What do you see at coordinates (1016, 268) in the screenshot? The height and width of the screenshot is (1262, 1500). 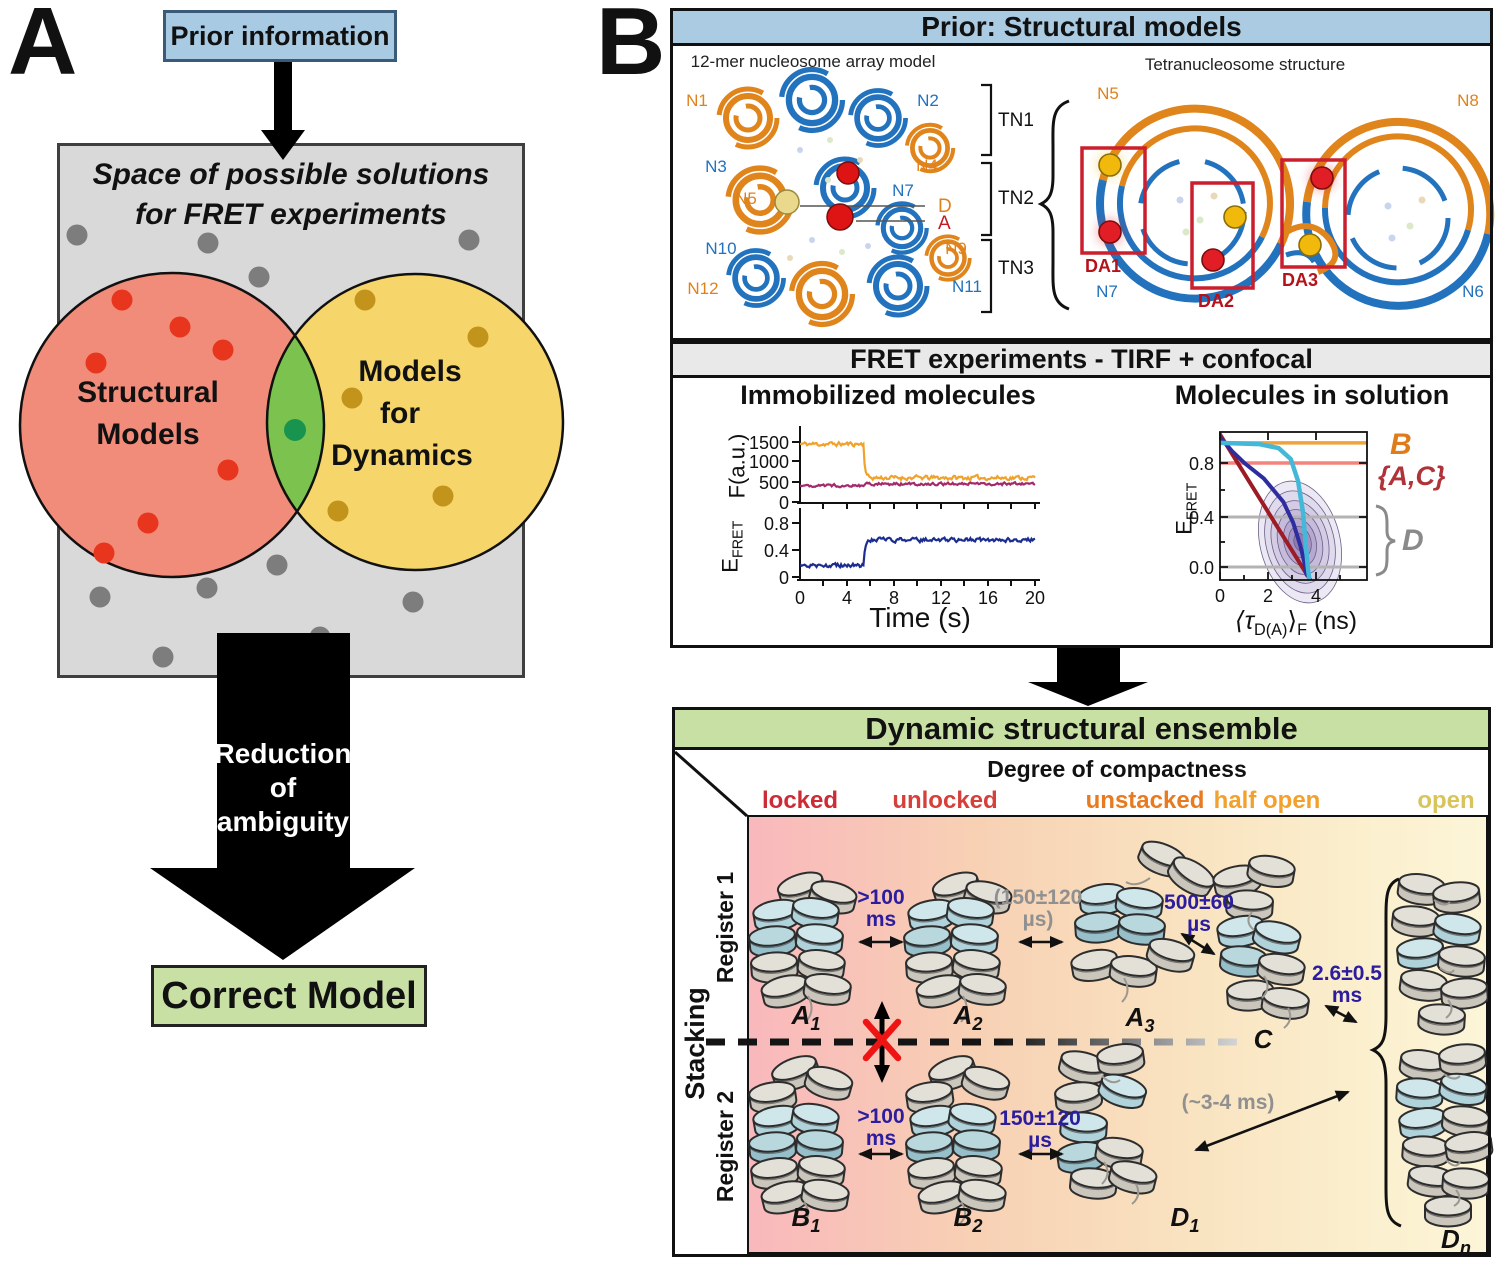 I see `tn3-label: TN3` at bounding box center [1016, 268].